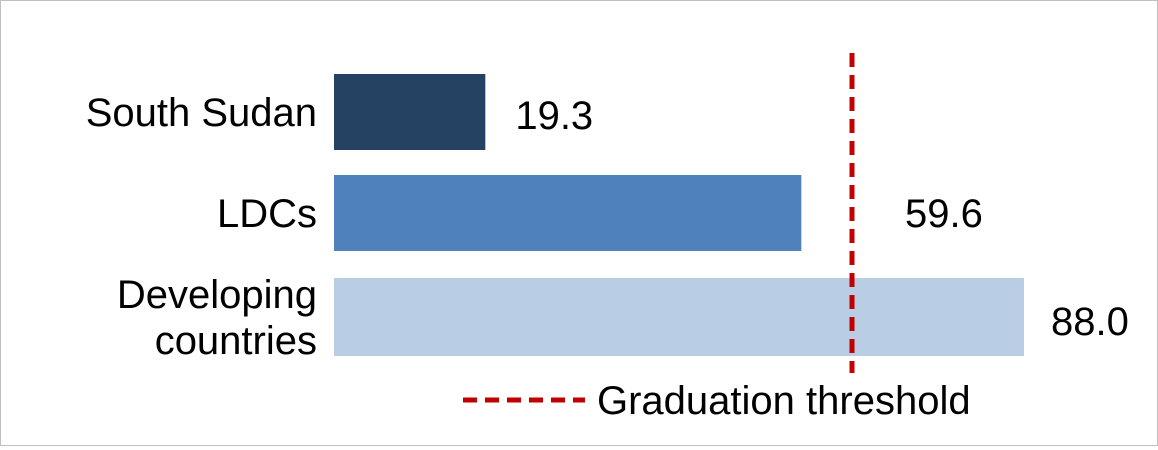  I want to click on bar-developing-countries, so click(679, 317).